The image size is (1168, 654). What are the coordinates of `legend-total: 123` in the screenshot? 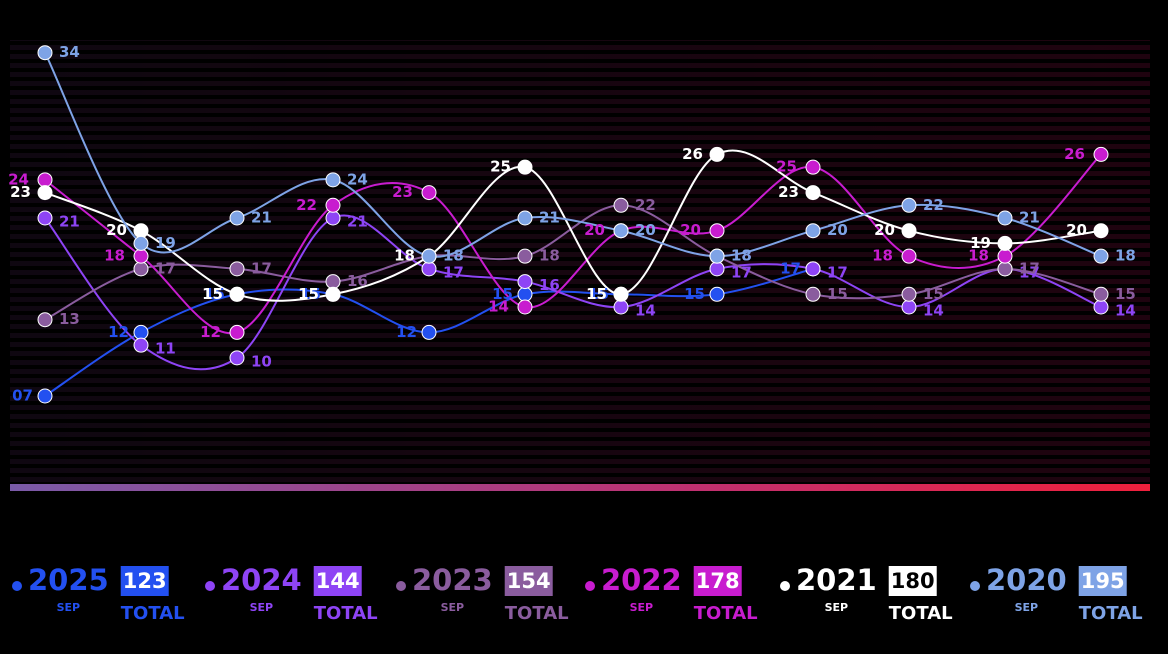 It's located at (145, 581).